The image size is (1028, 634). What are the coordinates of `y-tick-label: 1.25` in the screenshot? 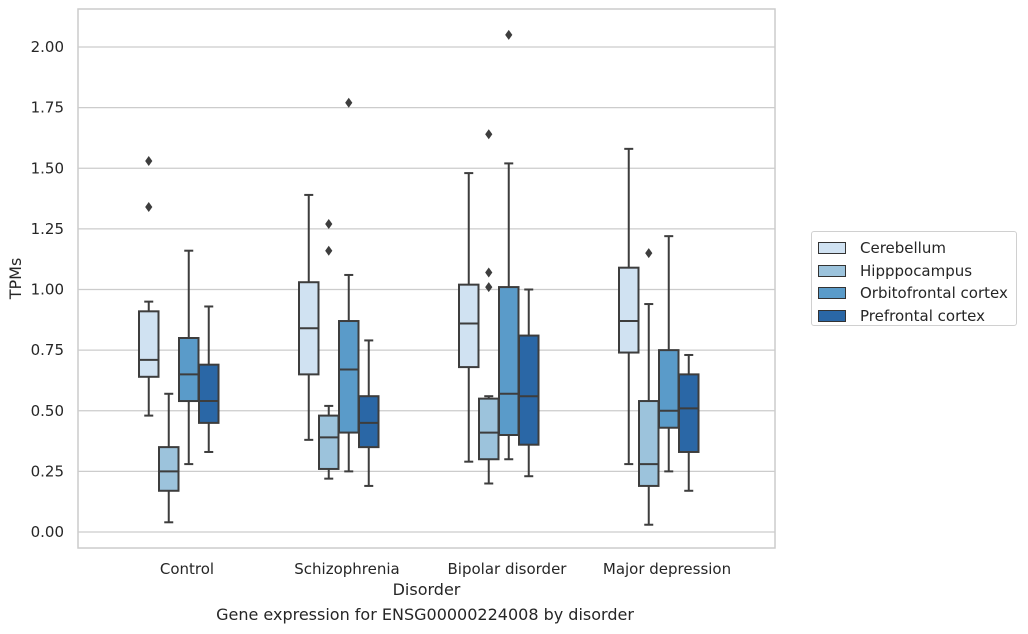 It's located at (47, 229).